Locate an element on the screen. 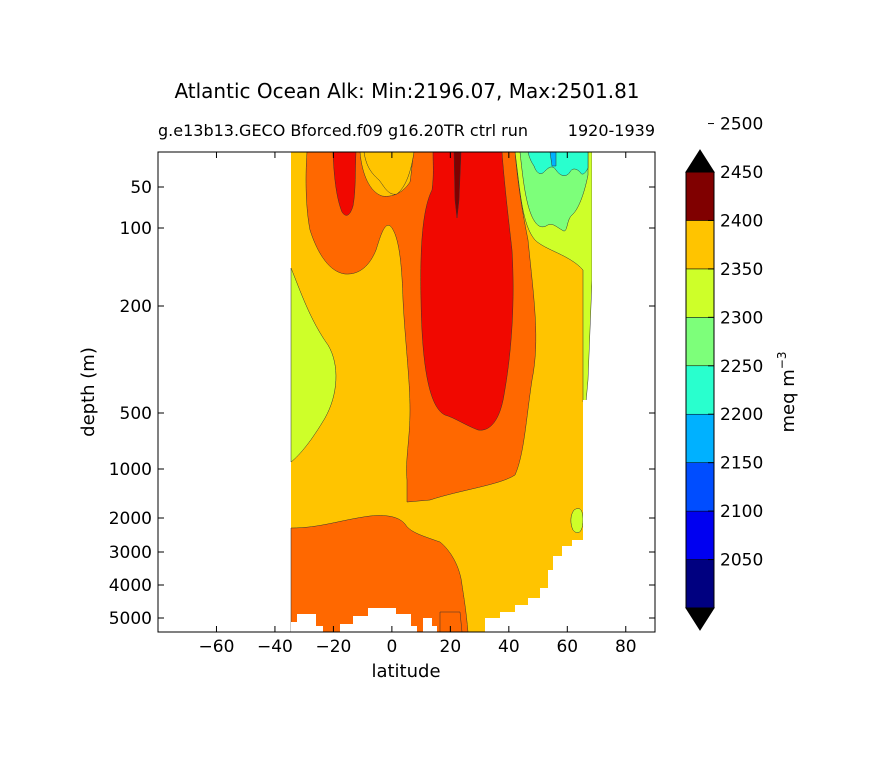 The image size is (879, 761). colorbar-extend-min is located at coordinates (700, 619).